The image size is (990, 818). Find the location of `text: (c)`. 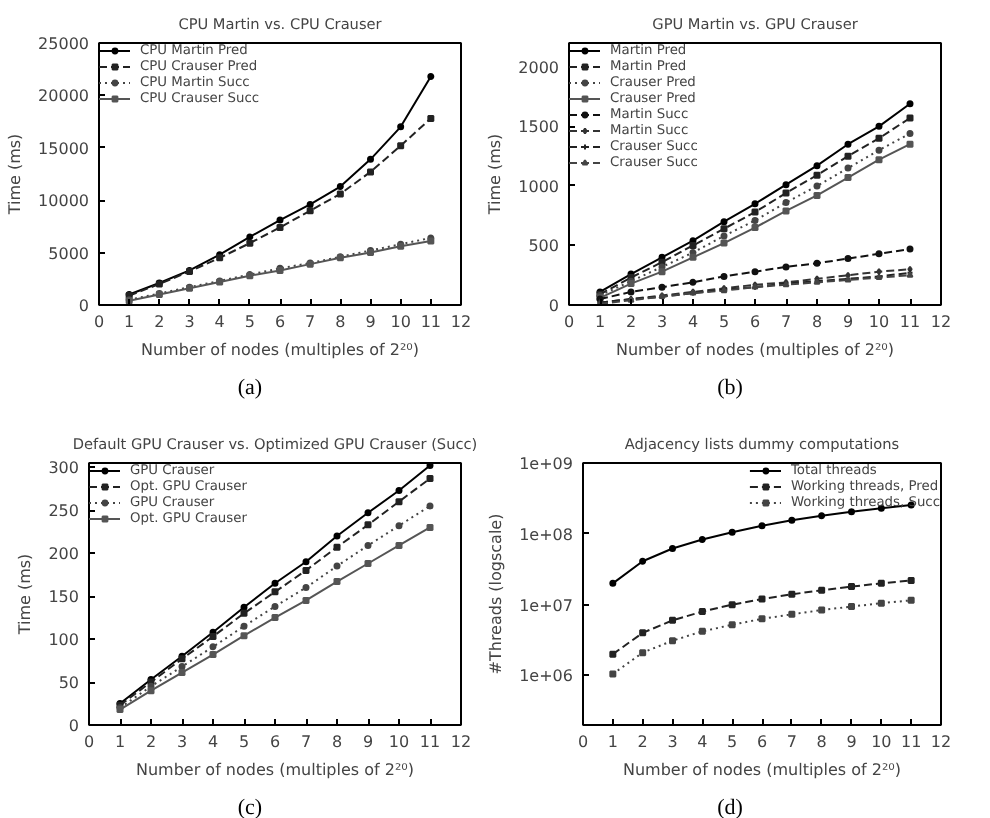

text: (c) is located at coordinates (250, 806).